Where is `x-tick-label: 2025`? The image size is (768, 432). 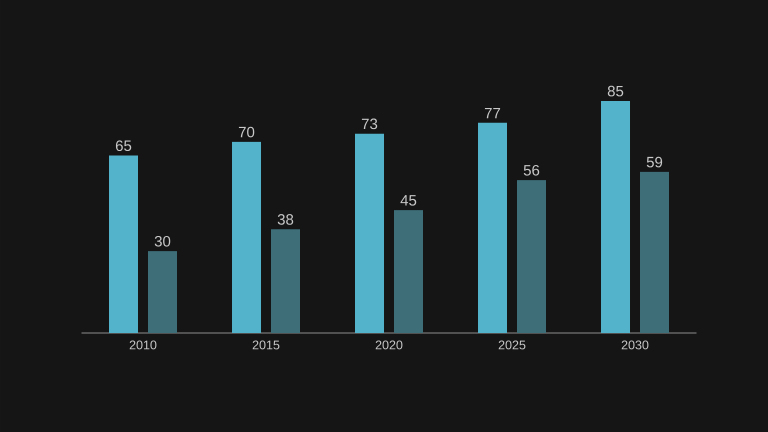 x-tick-label: 2025 is located at coordinates (512, 345).